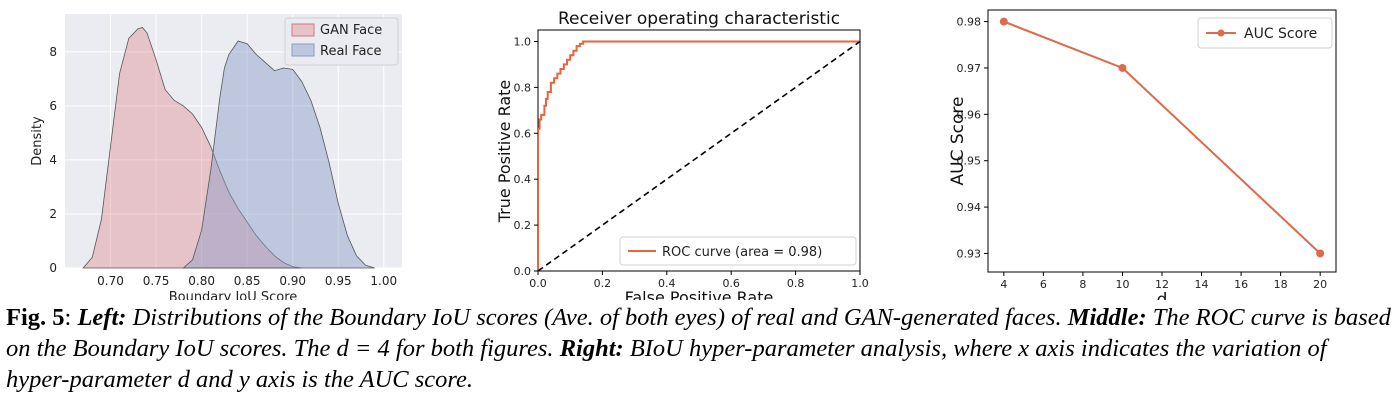 This screenshot has width=1400, height=404. Describe the element at coordinates (969, 207) in the screenshot. I see `auc-ytick-label: 0.94` at that location.